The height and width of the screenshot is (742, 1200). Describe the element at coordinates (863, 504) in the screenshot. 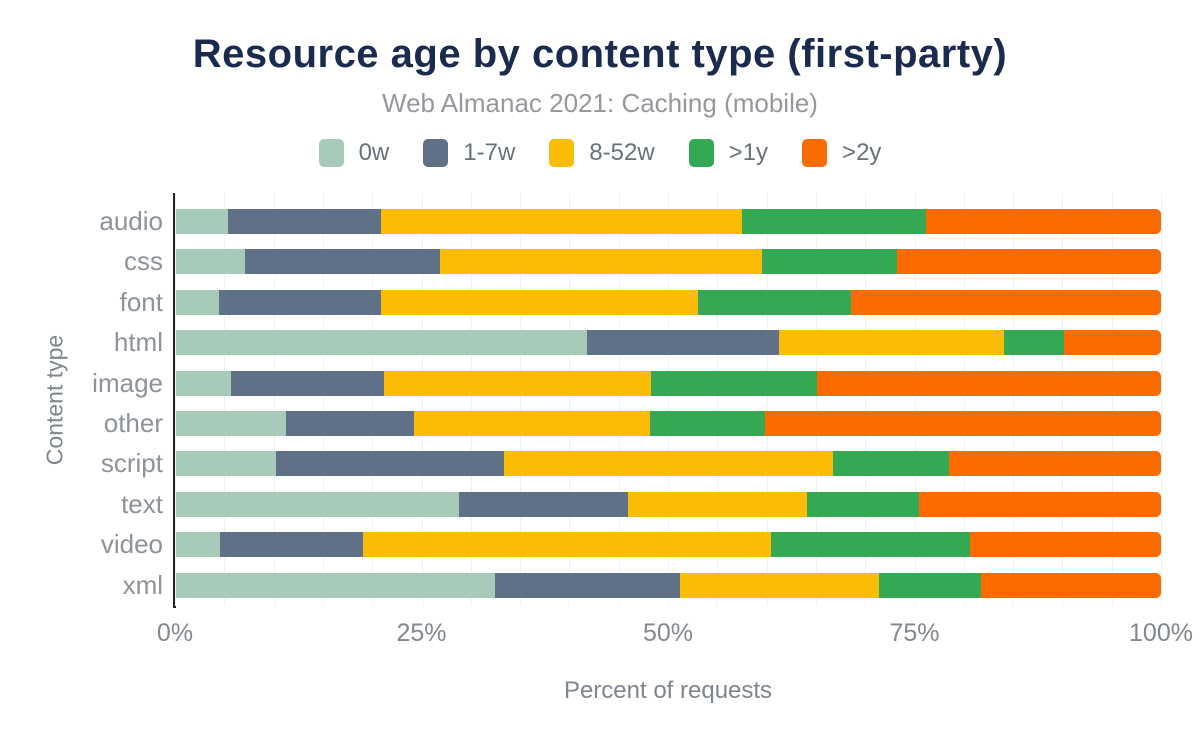

I see `bar-segment-text->1y` at that location.